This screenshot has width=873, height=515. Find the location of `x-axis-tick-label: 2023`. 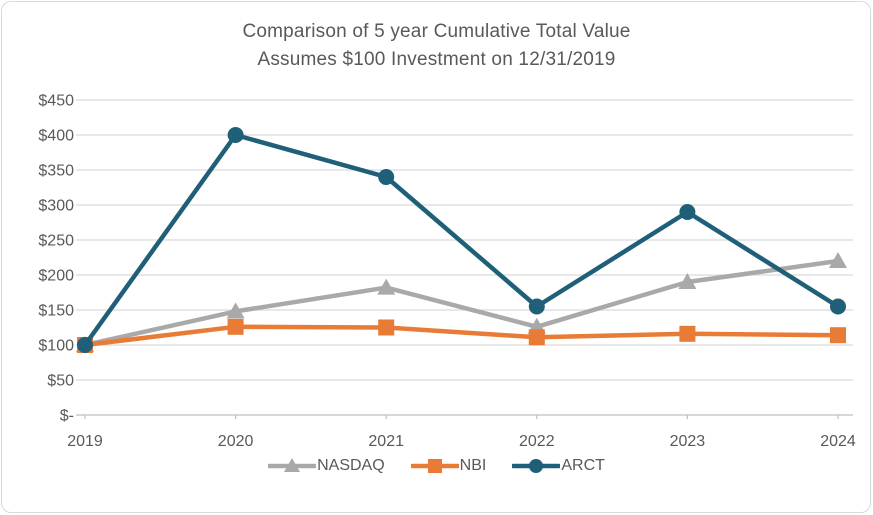

x-axis-tick-label: 2023 is located at coordinates (688, 441).